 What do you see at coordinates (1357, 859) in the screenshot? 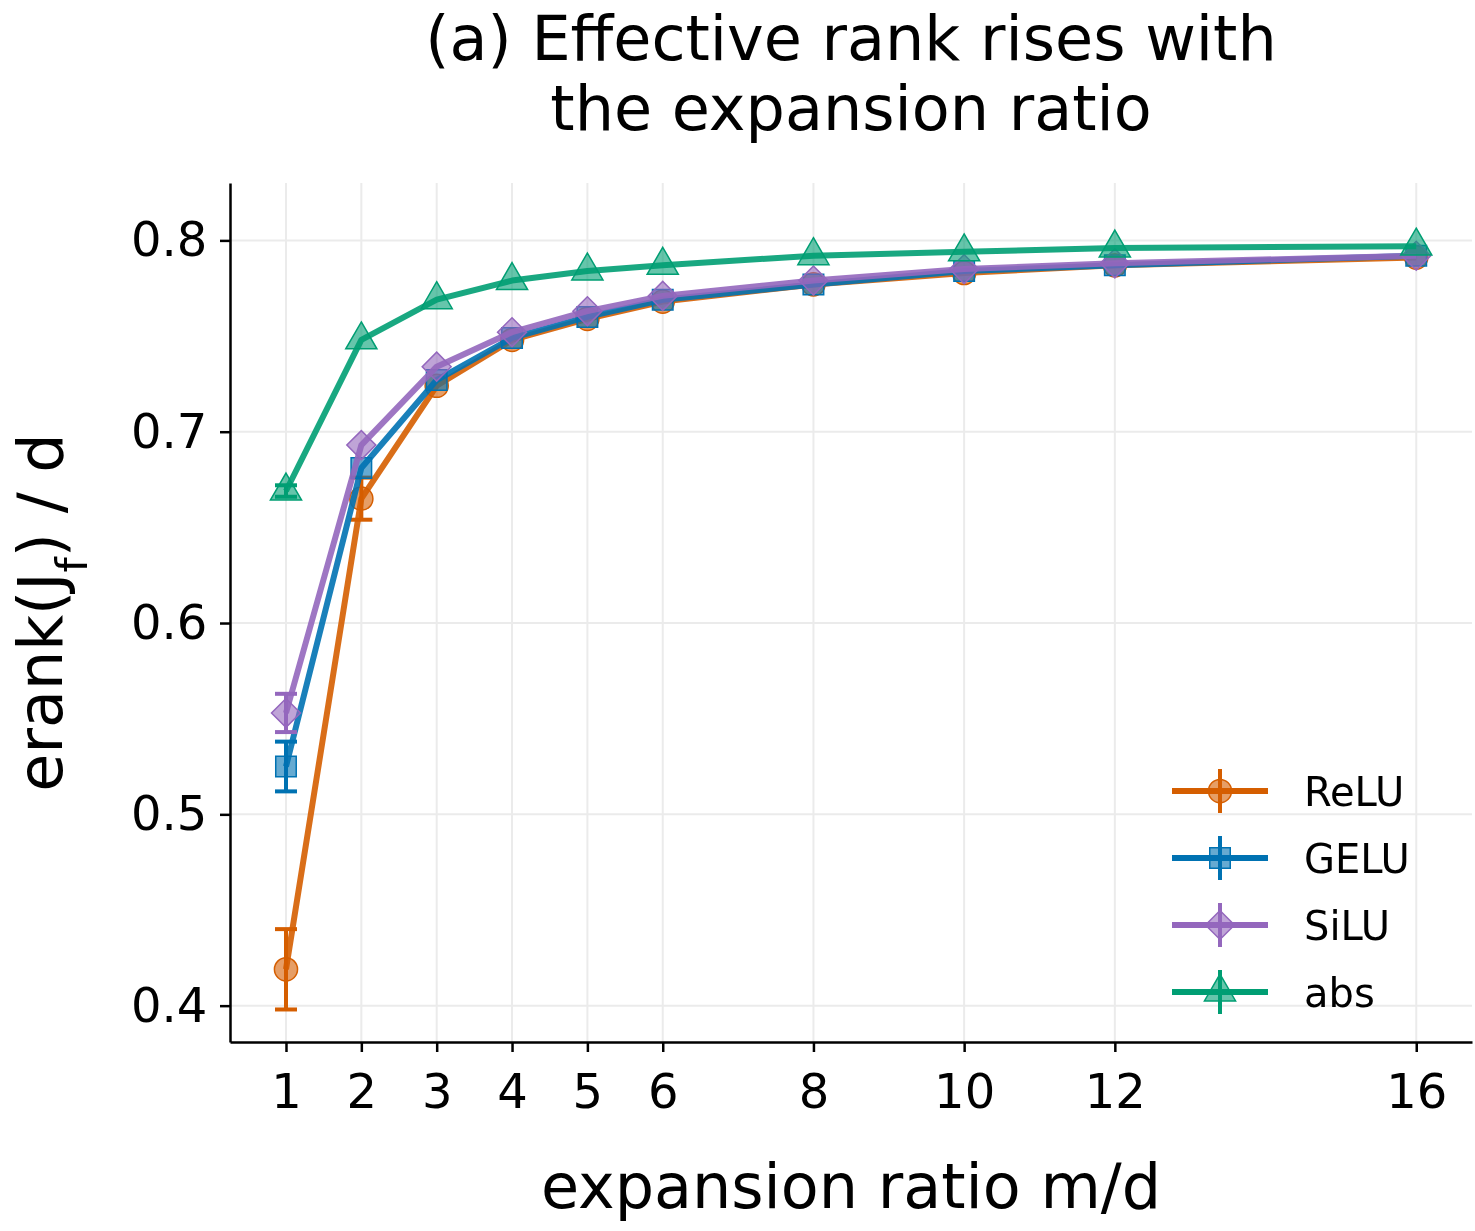
I see `legend-label: GELU` at bounding box center [1357, 859].